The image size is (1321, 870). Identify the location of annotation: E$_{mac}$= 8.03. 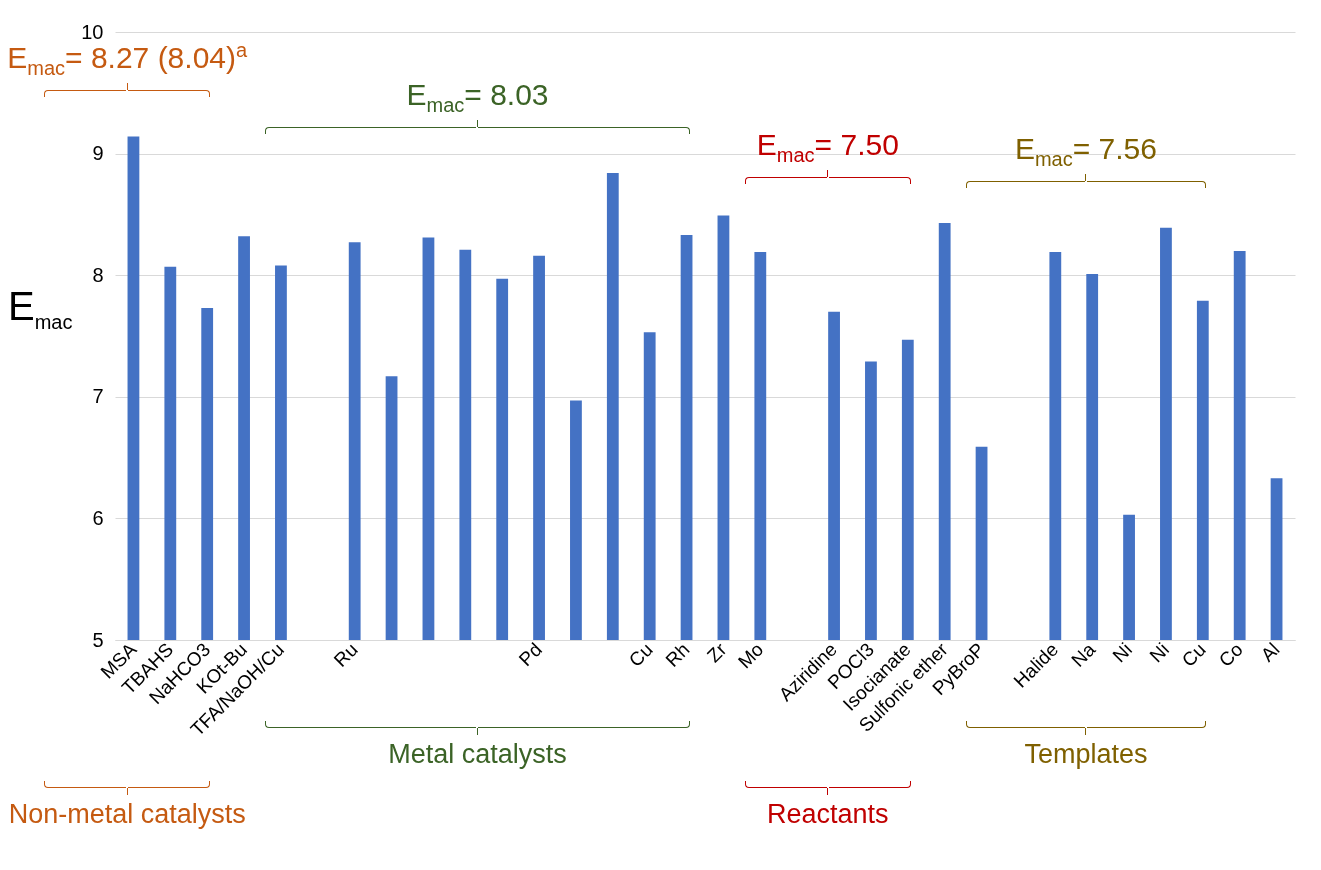
(477, 96).